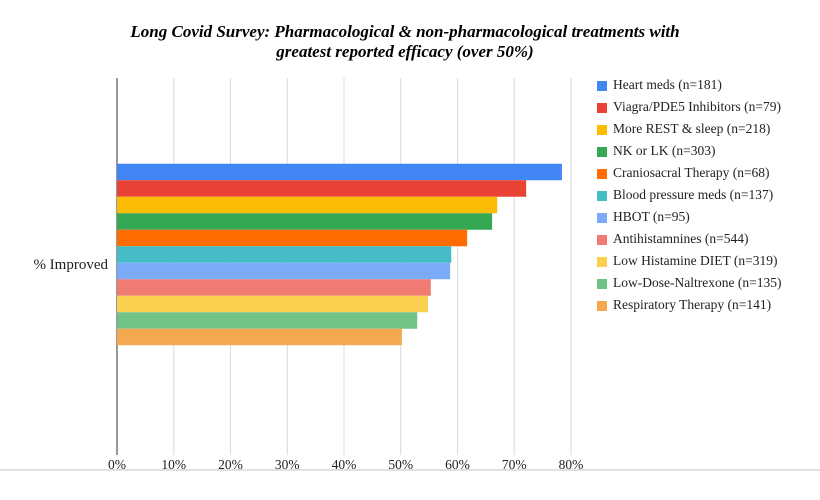 The image size is (820, 500). Describe the element at coordinates (400, 464) in the screenshot. I see `x-tick-label: 50%` at that location.